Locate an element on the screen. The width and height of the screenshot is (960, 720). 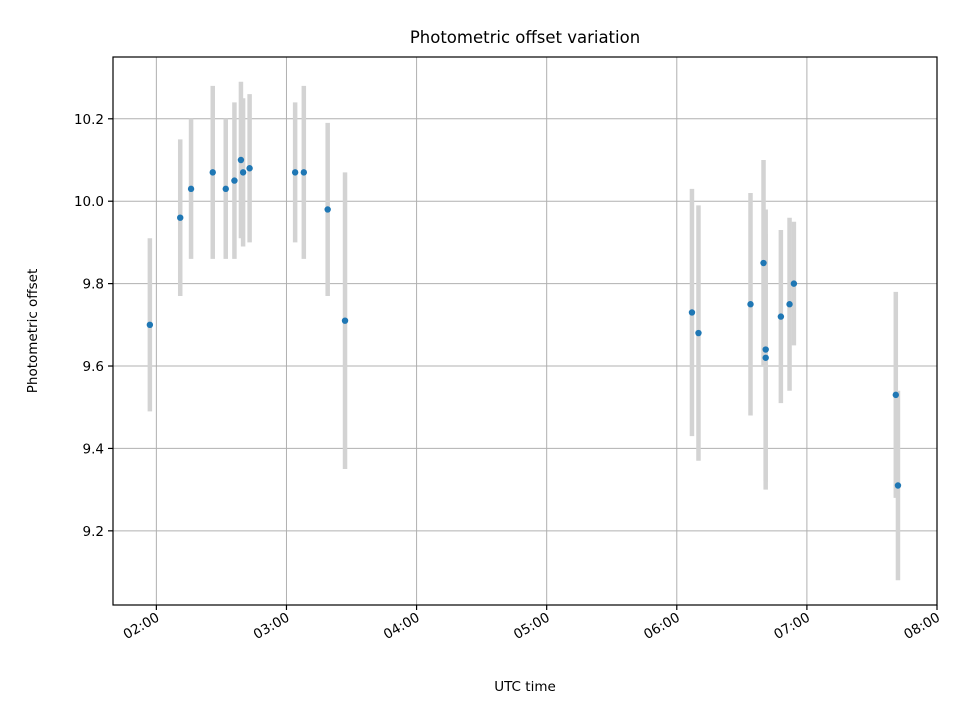
chart-title: Photometric offset variation is located at coordinates (525, 37).